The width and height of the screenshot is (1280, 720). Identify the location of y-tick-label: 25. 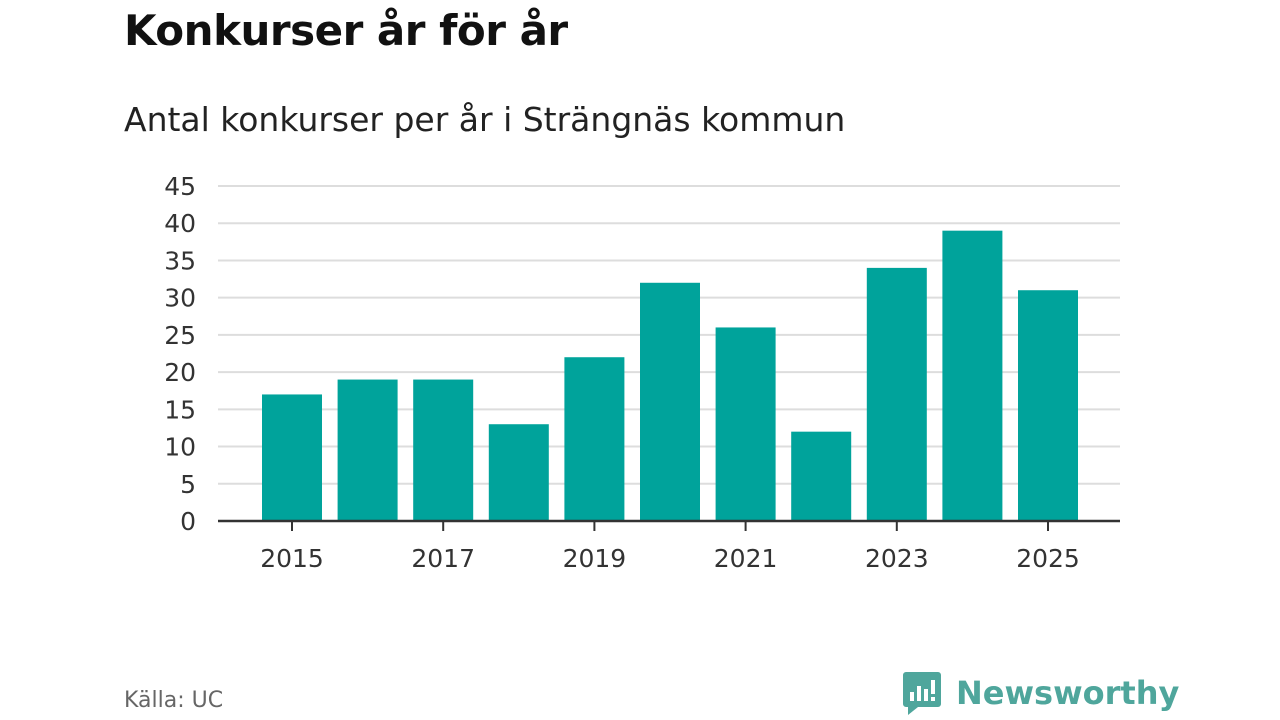
(180, 335).